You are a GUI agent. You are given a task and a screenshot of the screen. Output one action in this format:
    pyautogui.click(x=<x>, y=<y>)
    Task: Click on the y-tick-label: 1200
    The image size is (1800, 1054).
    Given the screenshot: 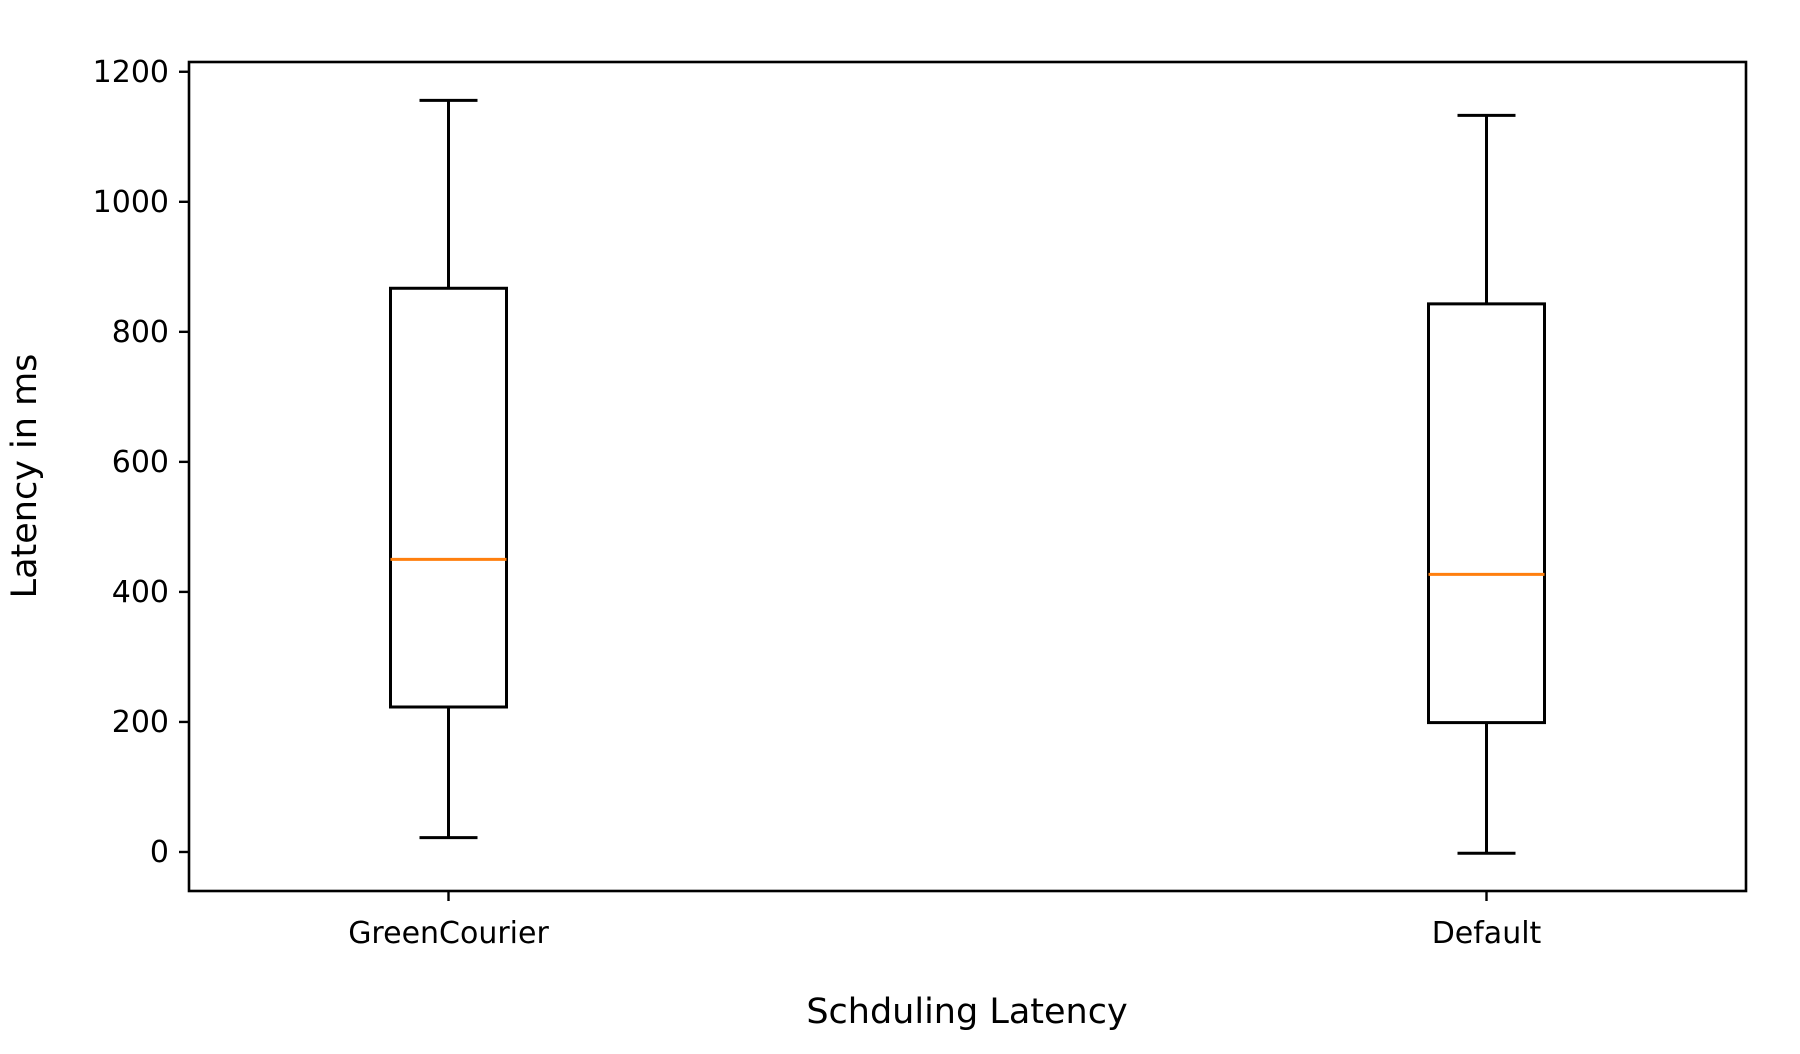 What is the action you would take?
    pyautogui.click(x=131, y=72)
    